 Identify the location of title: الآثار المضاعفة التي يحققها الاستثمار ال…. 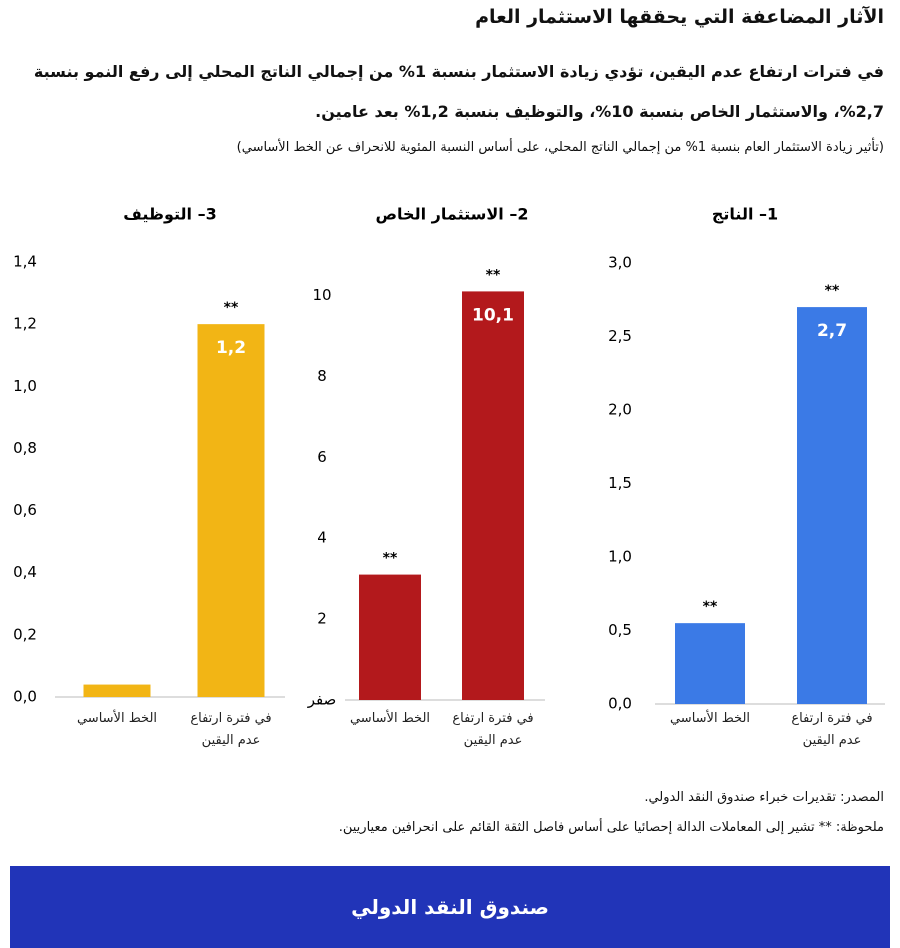
(679, 17).